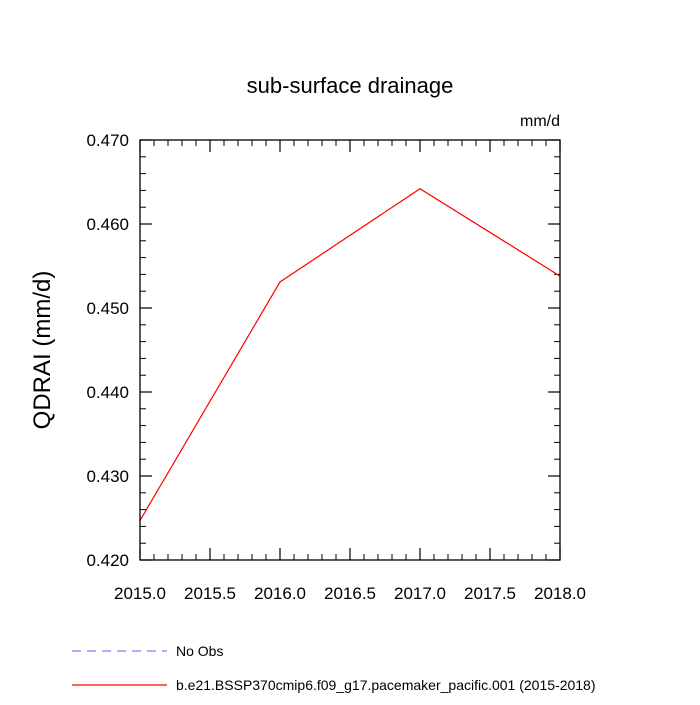 Image resolution: width=700 pixels, height=705 pixels. Describe the element at coordinates (280, 593) in the screenshot. I see `x-tick-label: 2016.0` at that location.